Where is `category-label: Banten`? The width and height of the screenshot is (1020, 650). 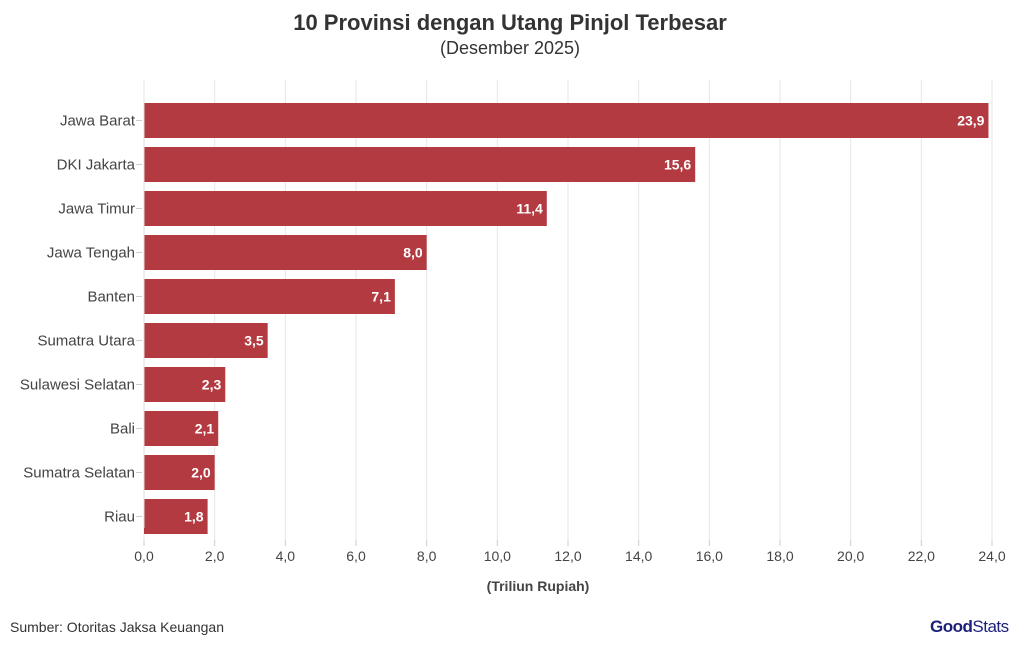
category-label: Banten is located at coordinates (111, 297).